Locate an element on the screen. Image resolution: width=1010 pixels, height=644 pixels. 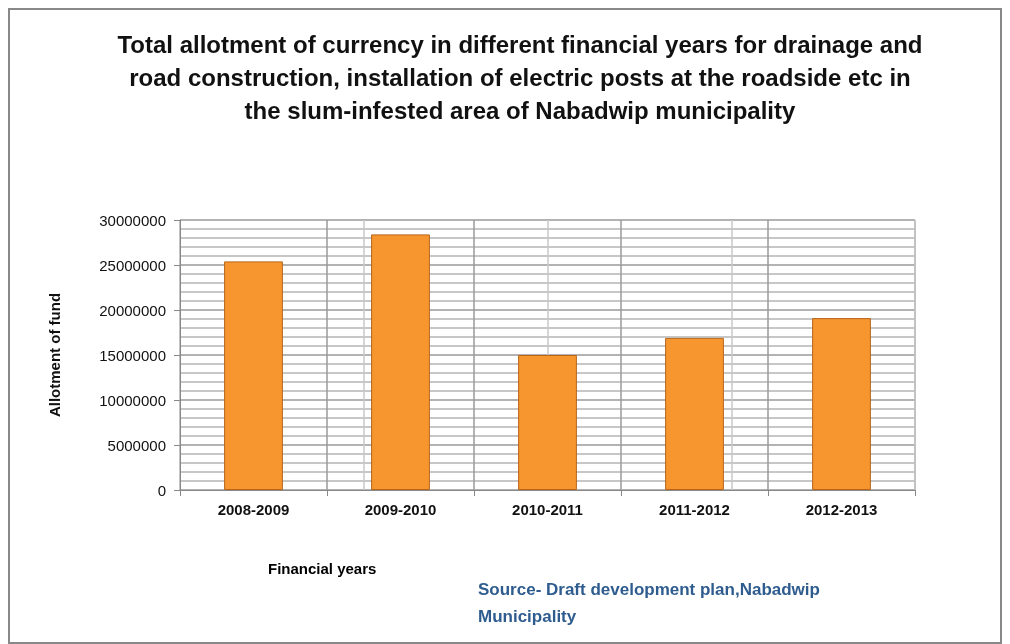
y-tick-label: 0 is located at coordinates (161, 490).